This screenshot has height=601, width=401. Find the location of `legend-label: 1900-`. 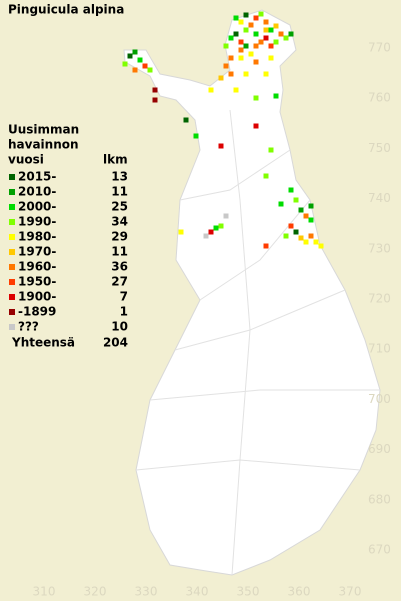

legend-label: 1900- is located at coordinates (37, 297).